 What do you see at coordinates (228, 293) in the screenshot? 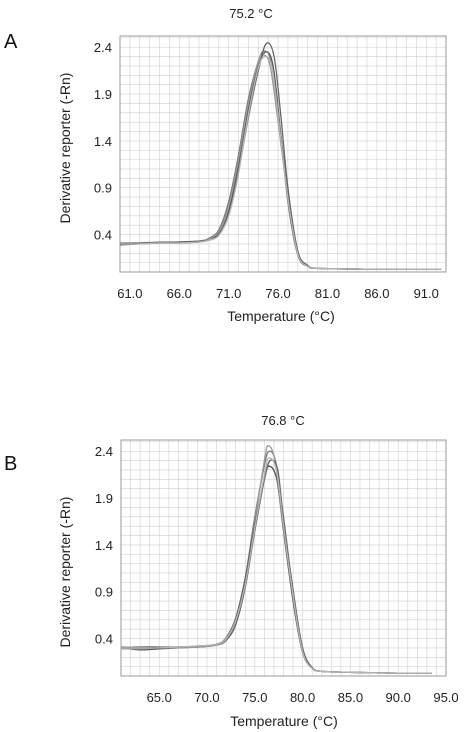
I see `x-tick-label: 71.0` at bounding box center [228, 293].